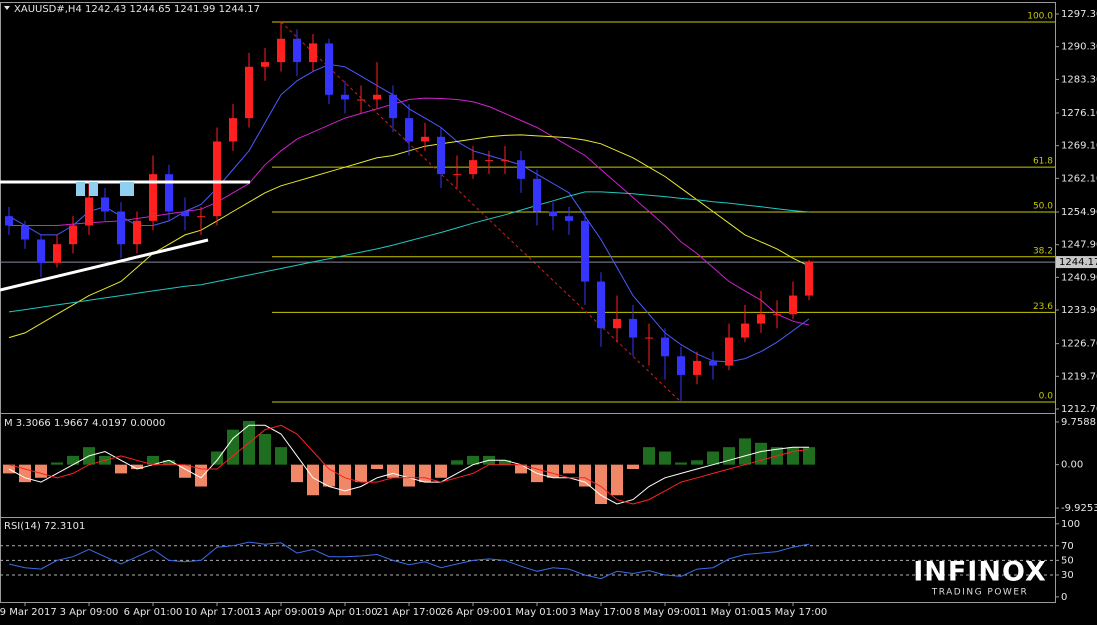 Image resolution: width=1097 pixels, height=625 pixels. What do you see at coordinates (793, 612) in the screenshot?
I see `x-tick-label: 15 May 17:00` at bounding box center [793, 612].